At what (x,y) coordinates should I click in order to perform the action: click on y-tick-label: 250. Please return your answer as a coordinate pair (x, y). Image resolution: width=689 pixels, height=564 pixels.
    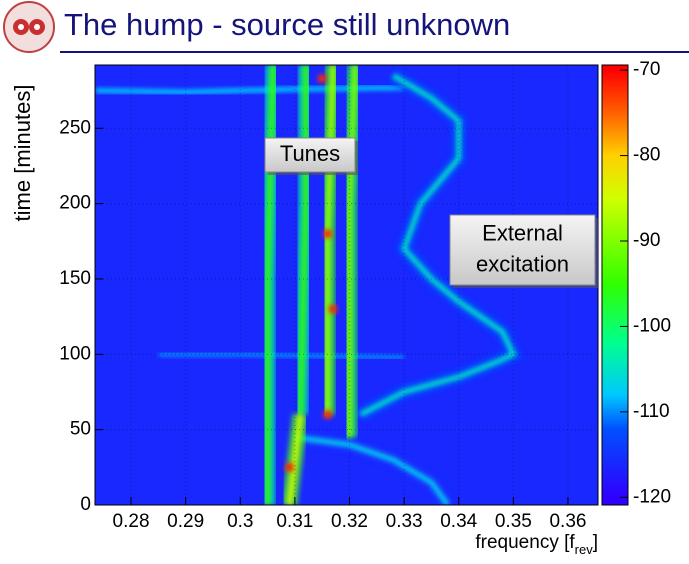
    Looking at the image, I should click on (75, 127).